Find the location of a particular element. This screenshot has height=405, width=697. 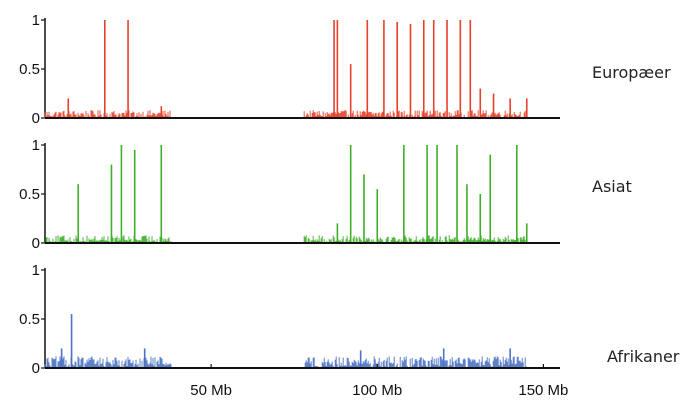

series-label: Asiat is located at coordinates (612, 186).